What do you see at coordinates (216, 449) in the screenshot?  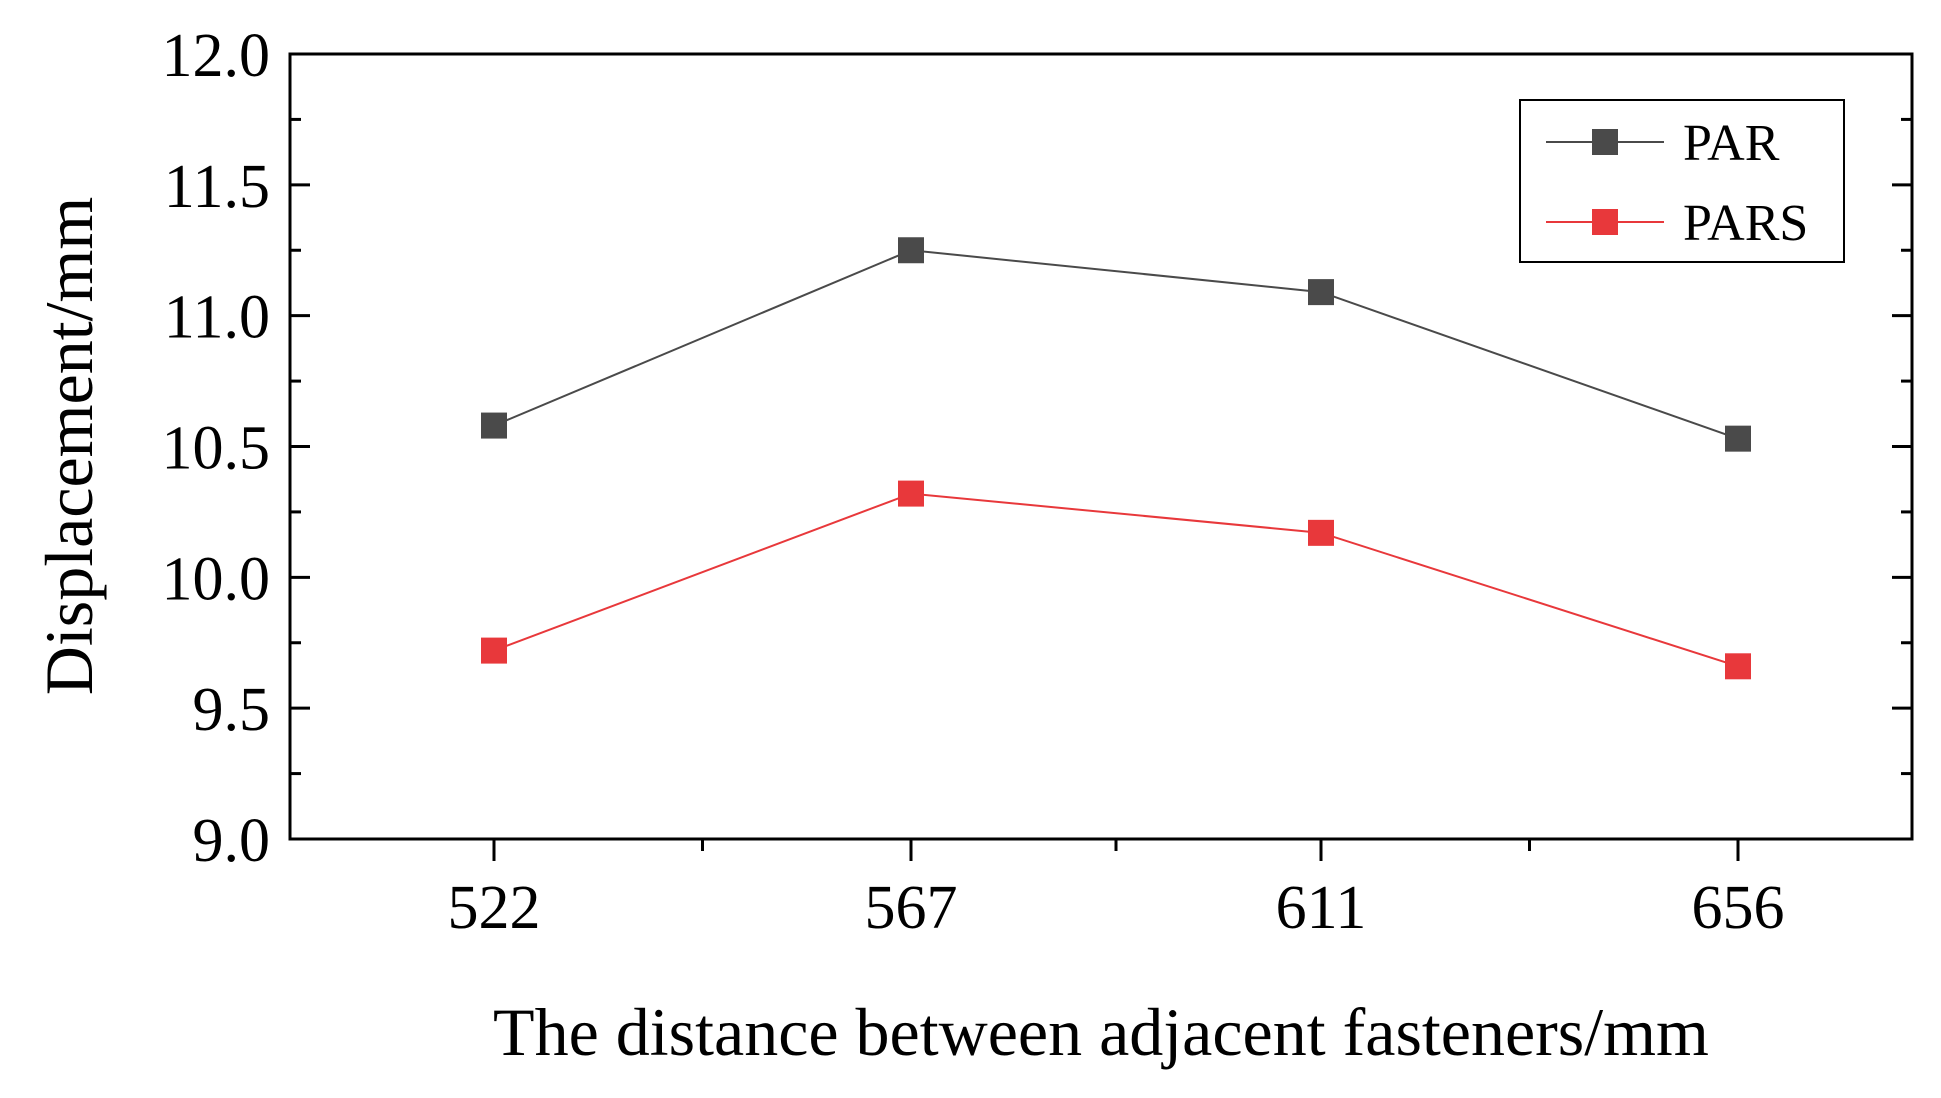 I see `y-tick-label: 10.5` at bounding box center [216, 449].